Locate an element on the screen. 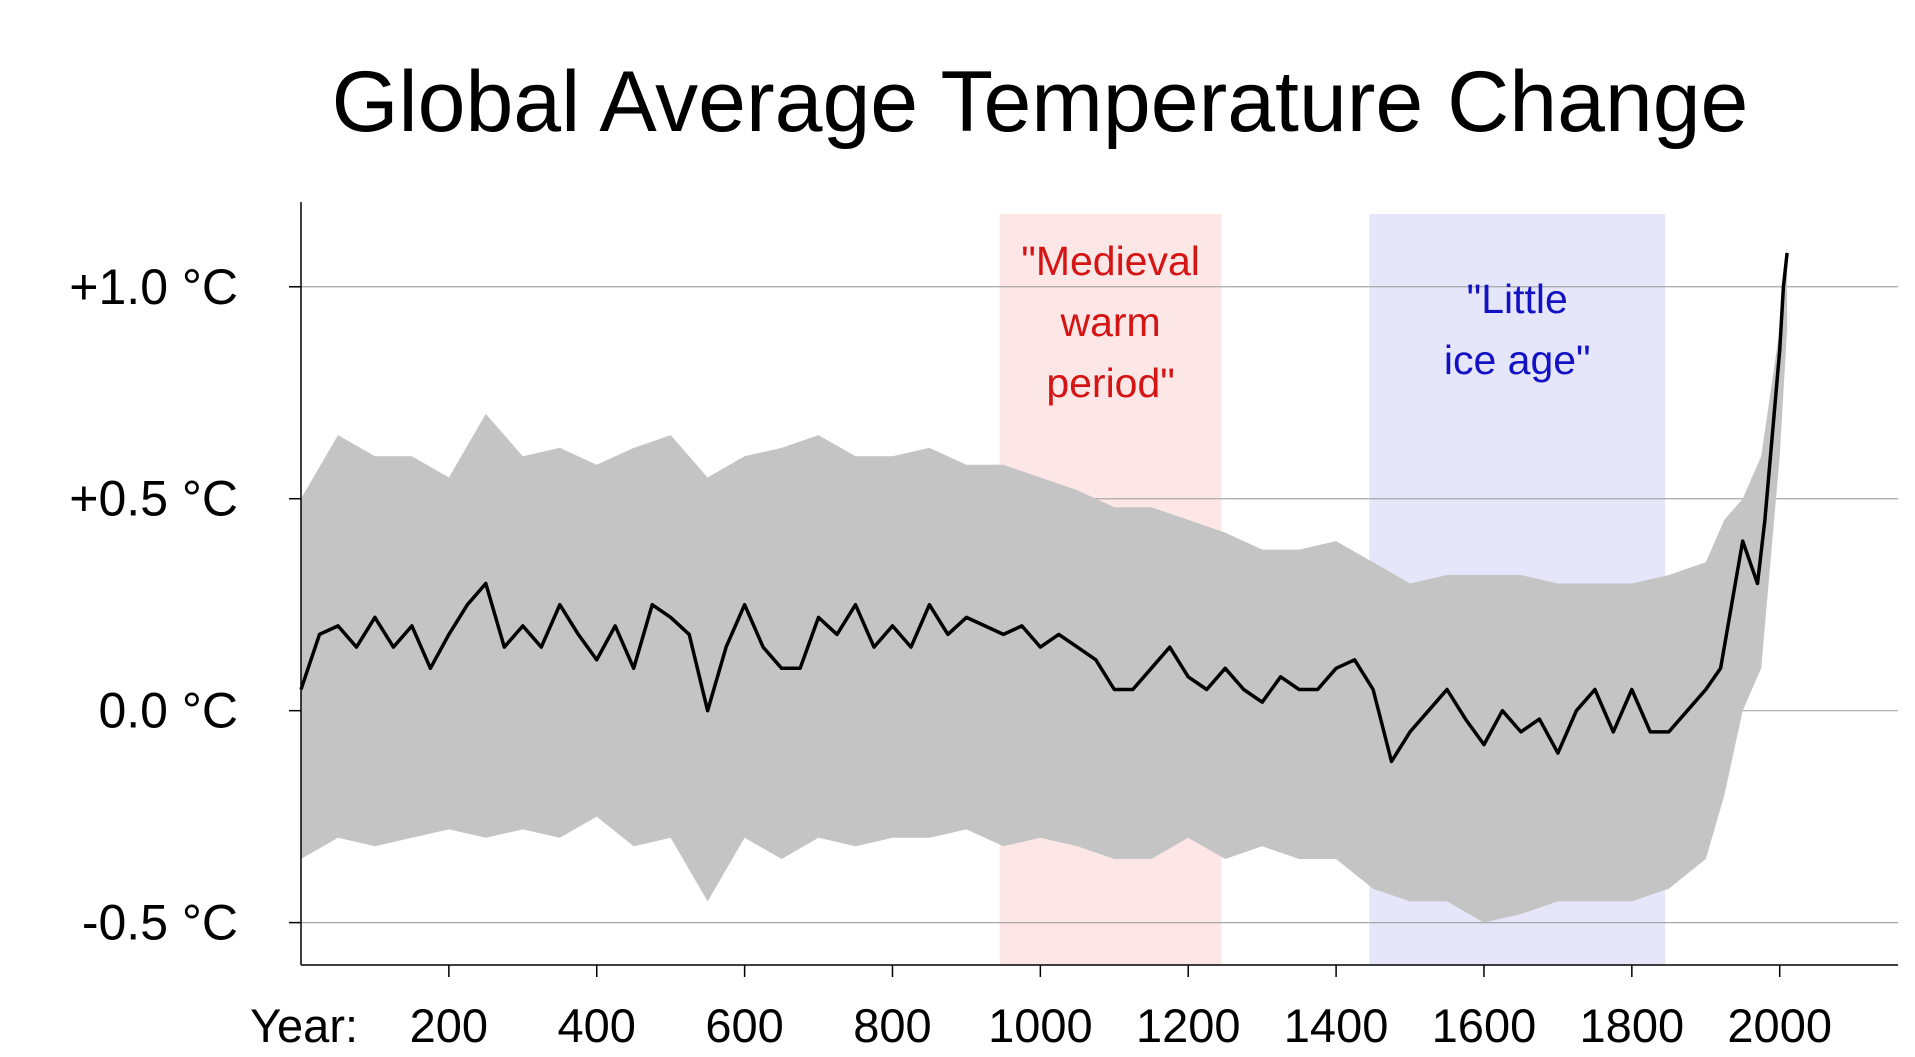  little-ice-age-label-line: ice age" is located at coordinates (1517, 360).